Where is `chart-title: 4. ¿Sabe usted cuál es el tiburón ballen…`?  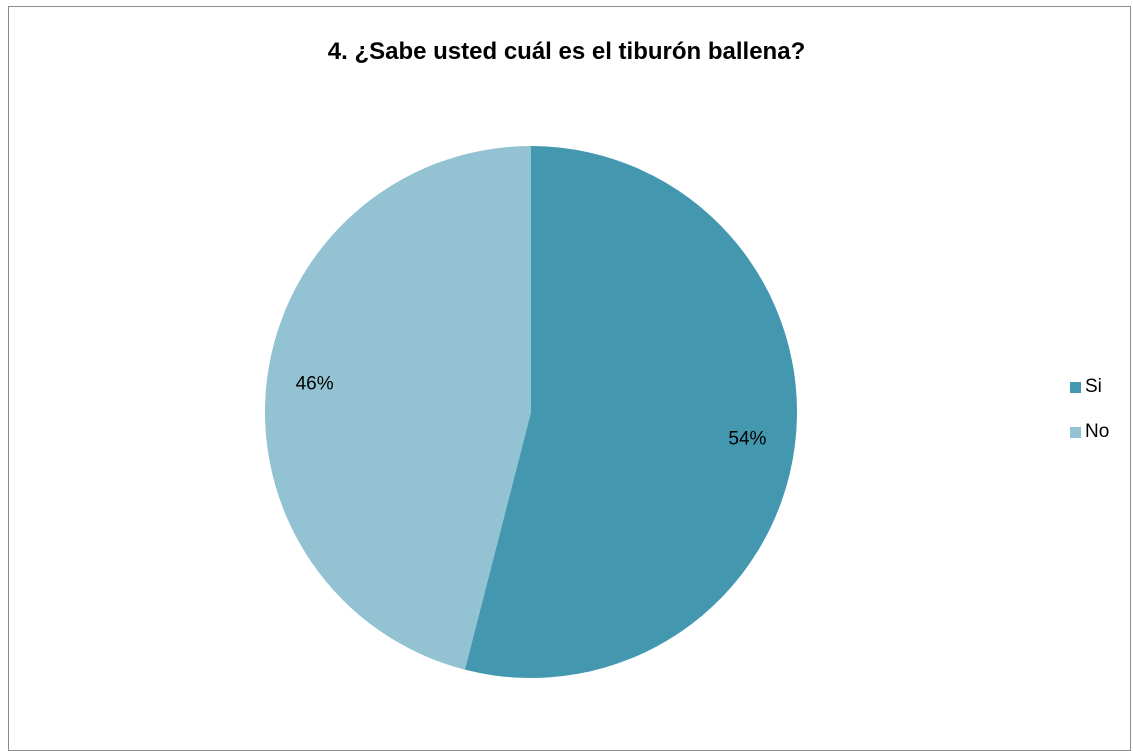
chart-title: 4. ¿Sabe usted cuál es el tiburón ballen… is located at coordinates (566, 51).